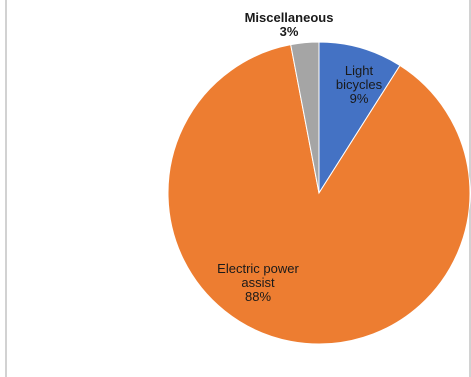 The height and width of the screenshot is (377, 471). What do you see at coordinates (289, 17) in the screenshot?
I see `pie-category-label-2: Miscellaneous` at bounding box center [289, 17].